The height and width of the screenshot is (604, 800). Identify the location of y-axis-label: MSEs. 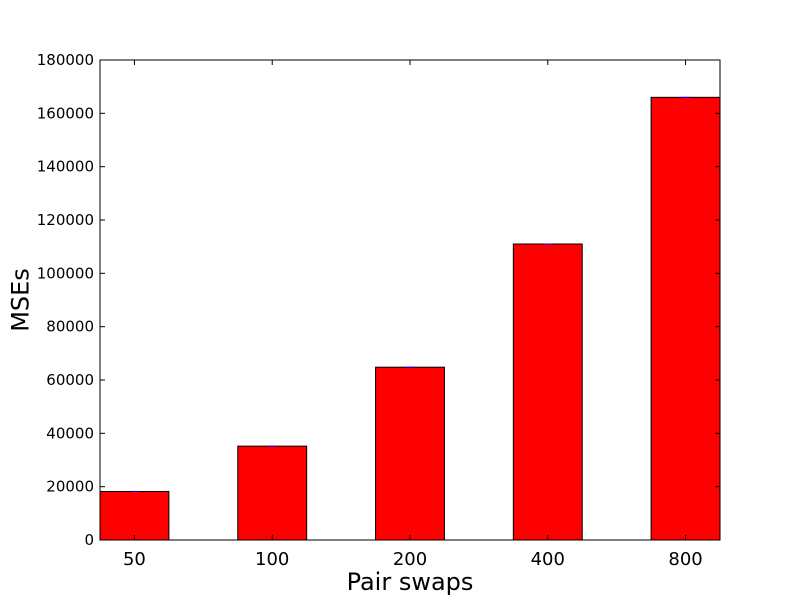
(20, 300).